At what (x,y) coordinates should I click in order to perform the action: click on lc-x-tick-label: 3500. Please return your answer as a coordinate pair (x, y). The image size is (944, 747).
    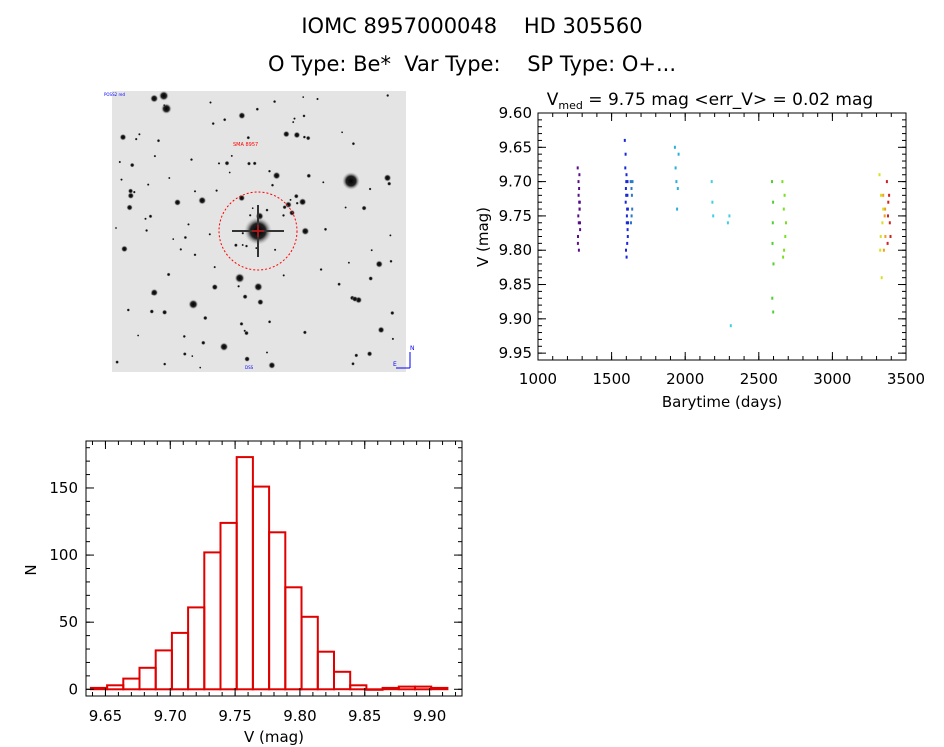
    Looking at the image, I should click on (906, 379).